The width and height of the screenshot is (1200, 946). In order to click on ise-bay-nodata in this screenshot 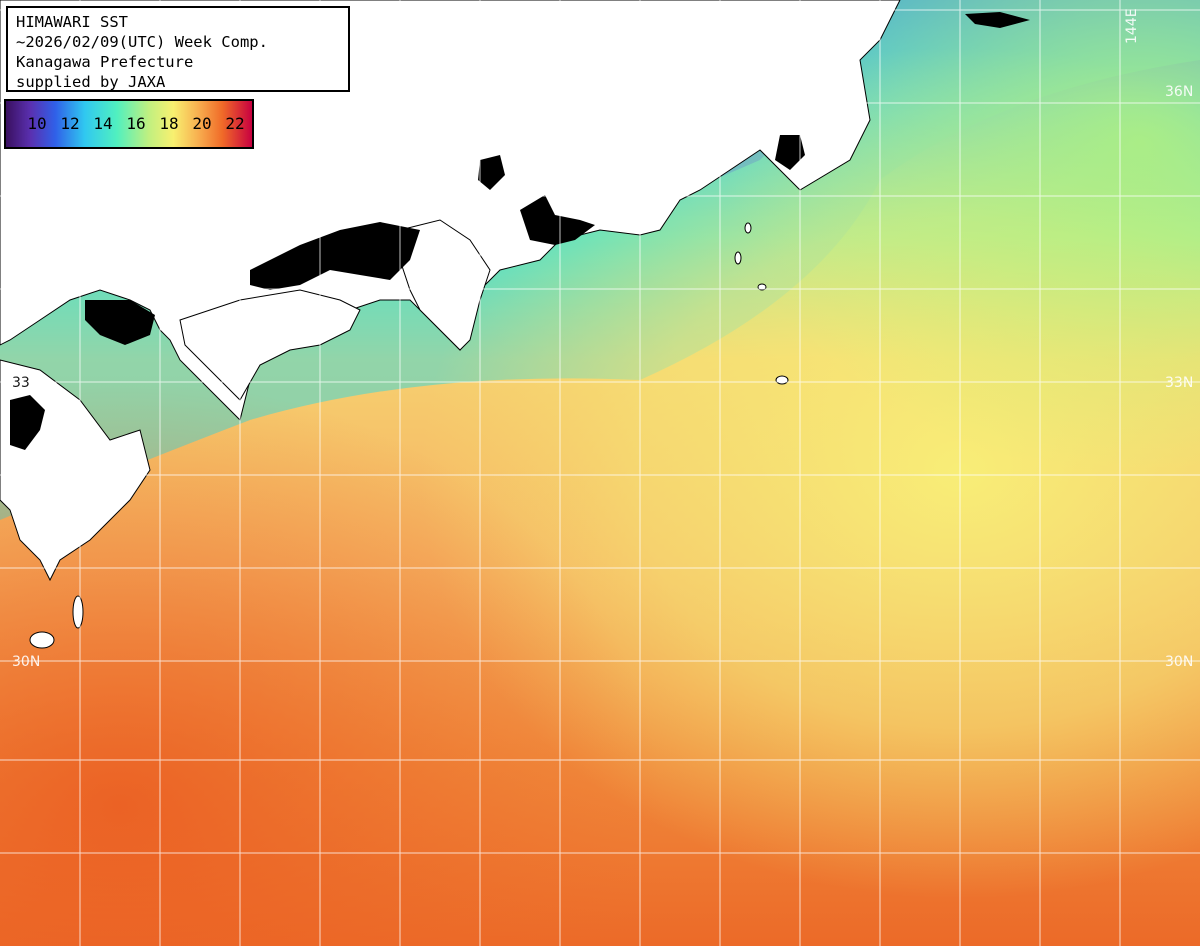, I will do `click(491, 172)`.